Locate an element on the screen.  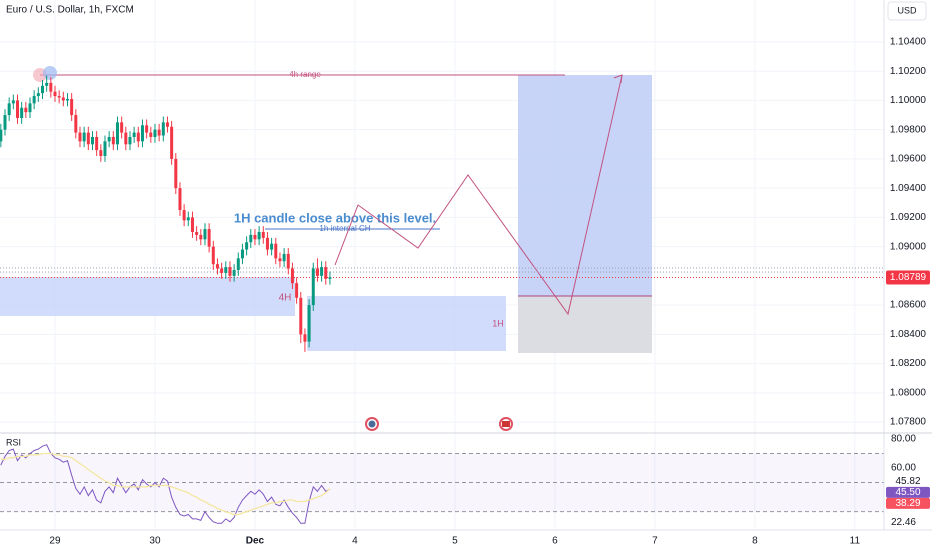
rsi-line is located at coordinates (165, 484).